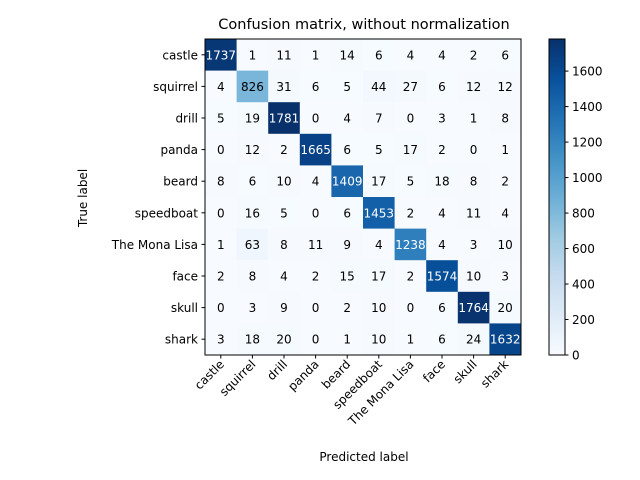 This screenshot has height=480, width=640. I want to click on cell-value-label: 19, so click(252, 119).